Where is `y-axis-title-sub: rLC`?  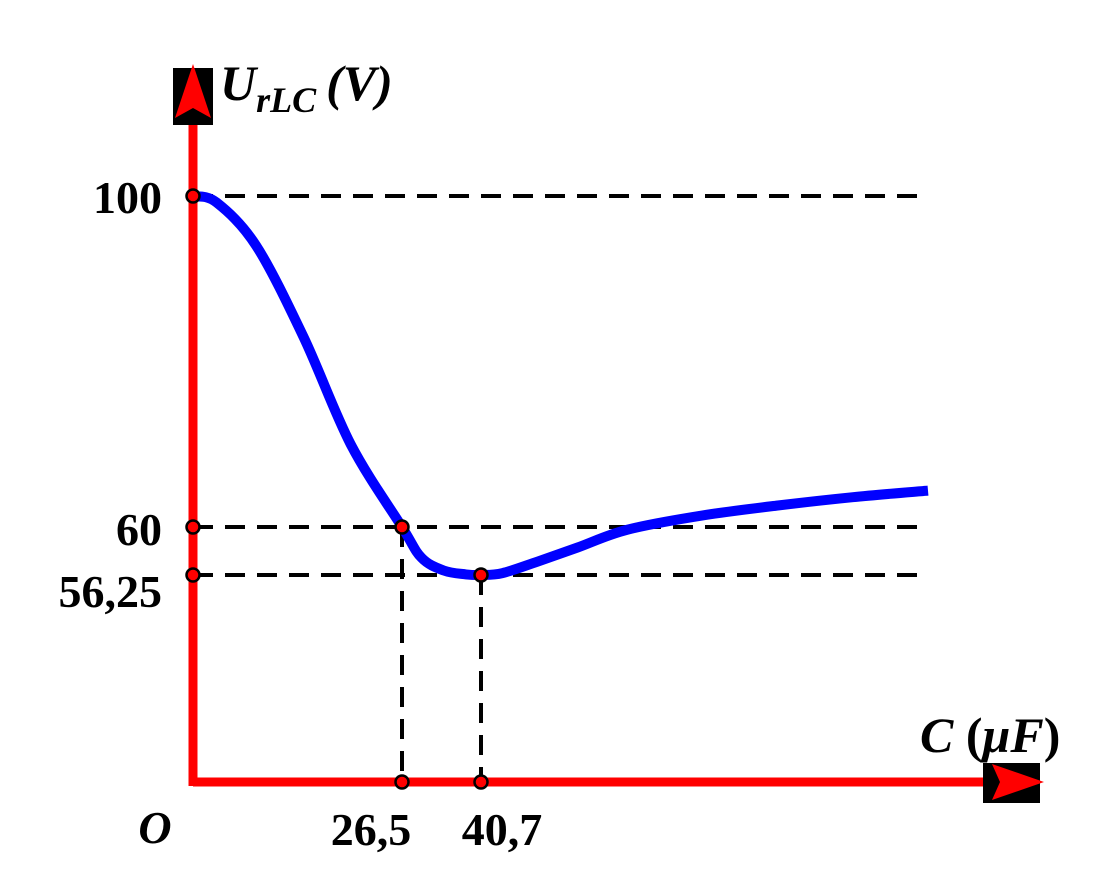 y-axis-title-sub: rLC is located at coordinates (286, 100).